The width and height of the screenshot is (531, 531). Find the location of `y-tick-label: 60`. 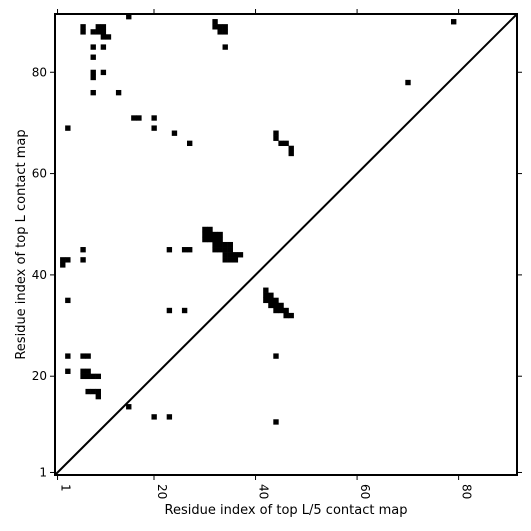

y-tick-label: 60 is located at coordinates (39, 174).